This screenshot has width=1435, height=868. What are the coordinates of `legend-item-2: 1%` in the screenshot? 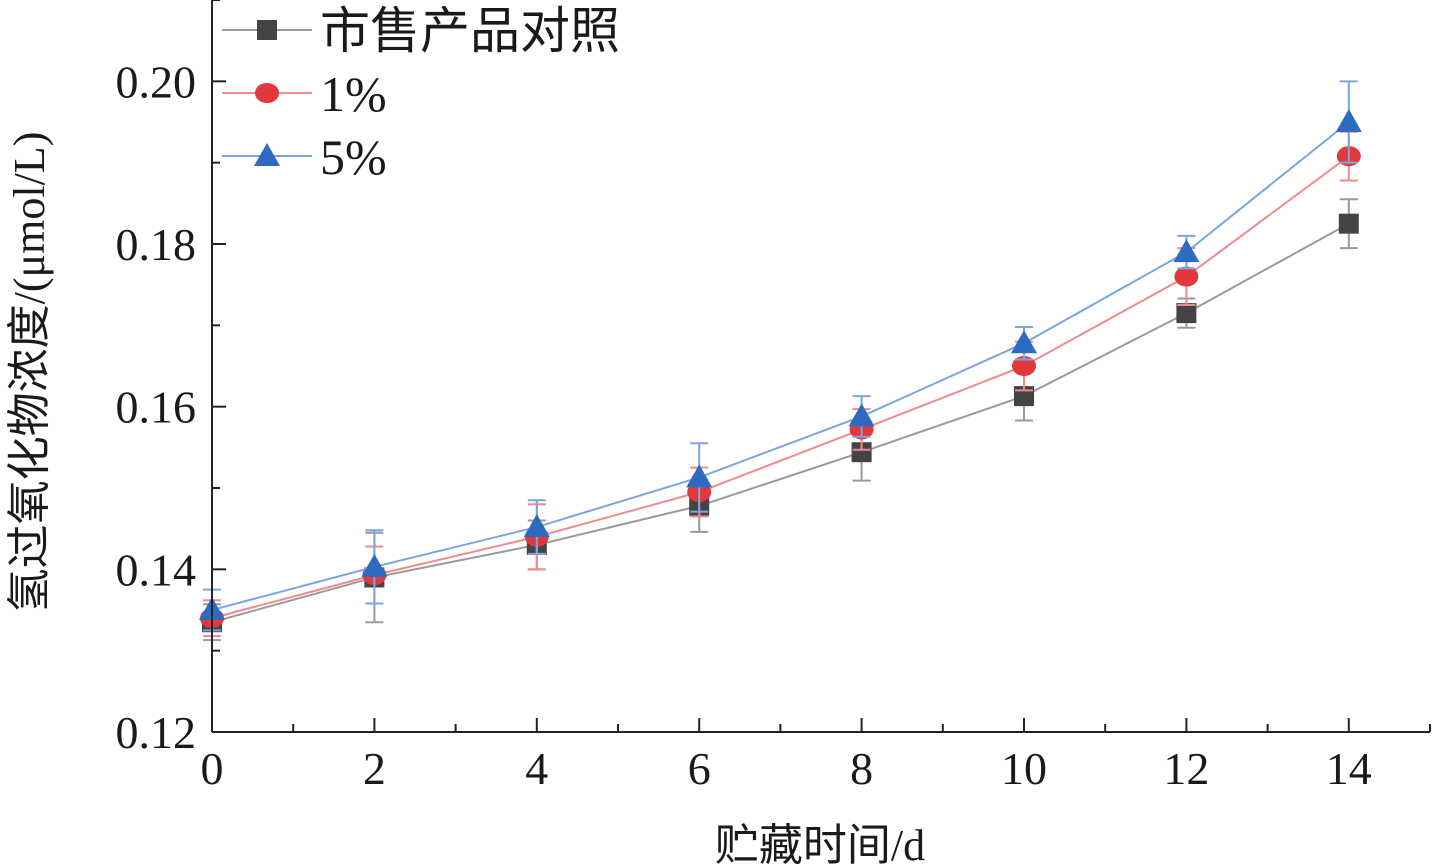 It's located at (304, 94).